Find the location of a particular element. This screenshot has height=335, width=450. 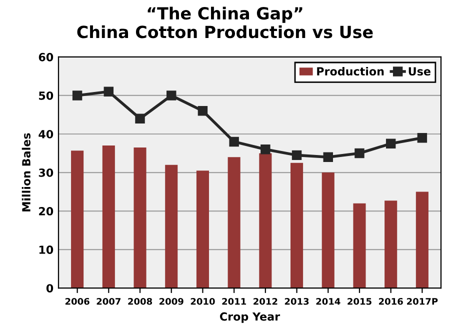

x-tick-label: 2017P is located at coordinates (422, 301).